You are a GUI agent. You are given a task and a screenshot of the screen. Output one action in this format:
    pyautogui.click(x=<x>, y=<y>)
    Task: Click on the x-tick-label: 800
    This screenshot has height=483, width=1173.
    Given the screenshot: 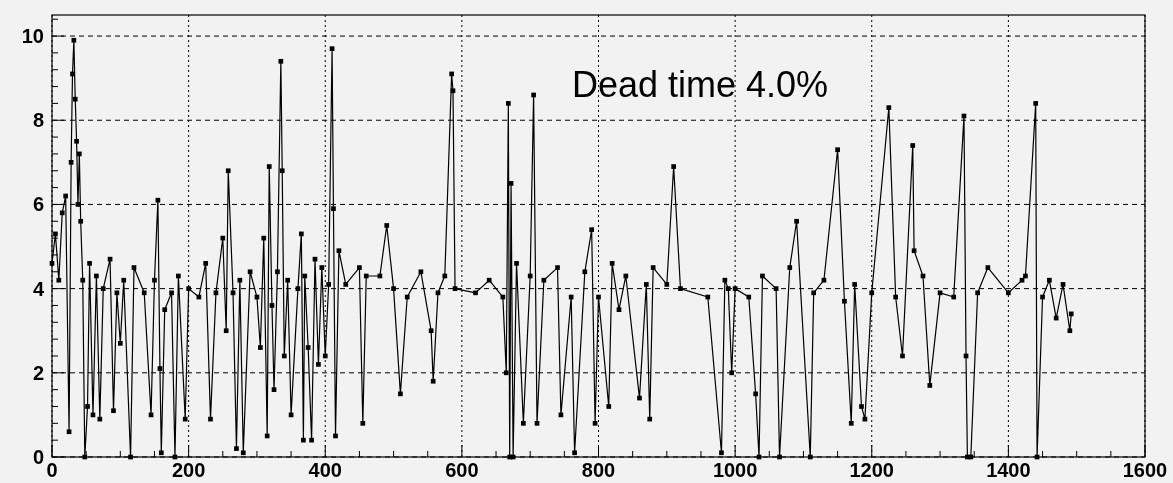 What is the action you would take?
    pyautogui.click(x=598, y=470)
    